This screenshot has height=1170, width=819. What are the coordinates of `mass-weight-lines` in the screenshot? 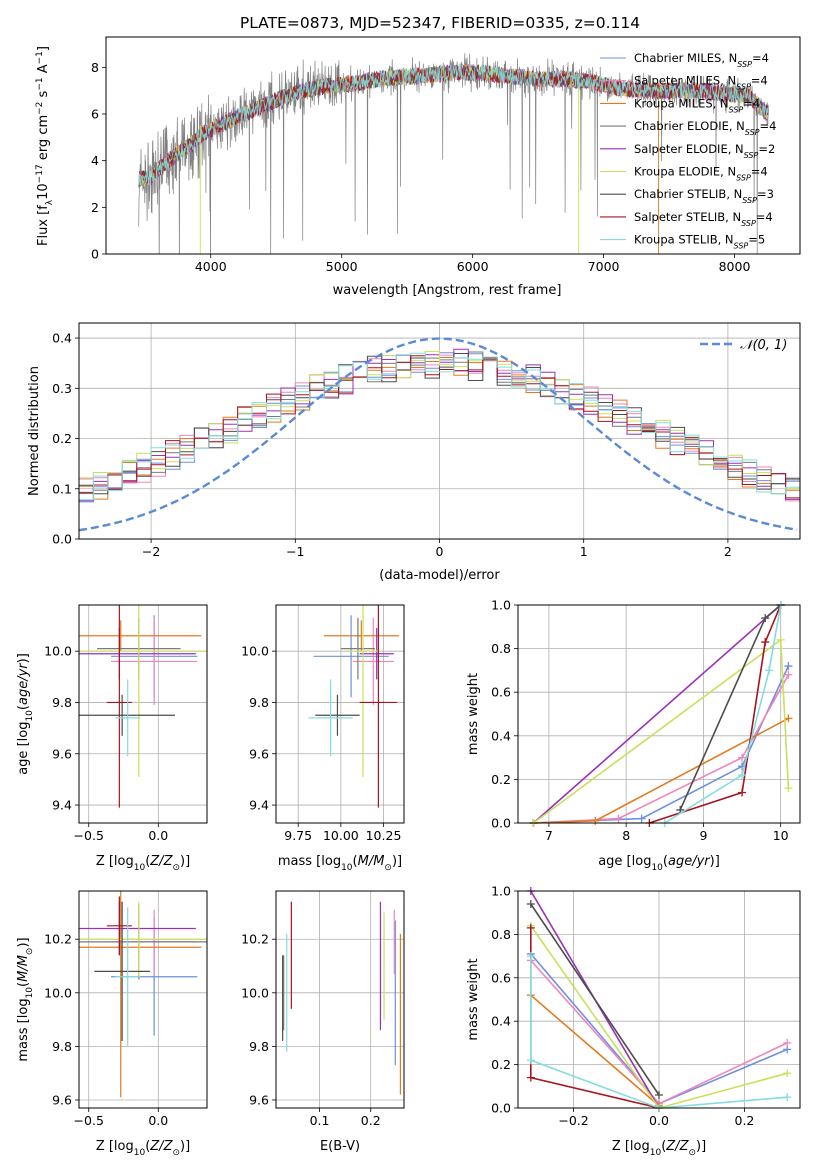 It's located at (661, 714).